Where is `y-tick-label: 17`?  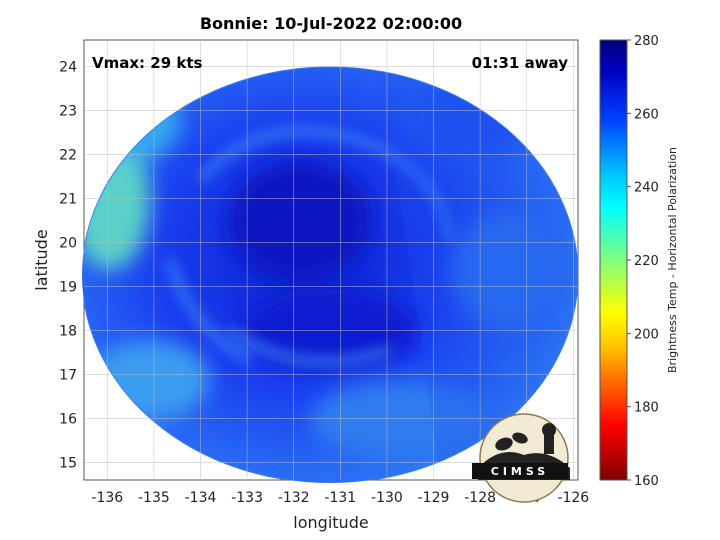
y-tick-label: 17 is located at coordinates (68, 375).